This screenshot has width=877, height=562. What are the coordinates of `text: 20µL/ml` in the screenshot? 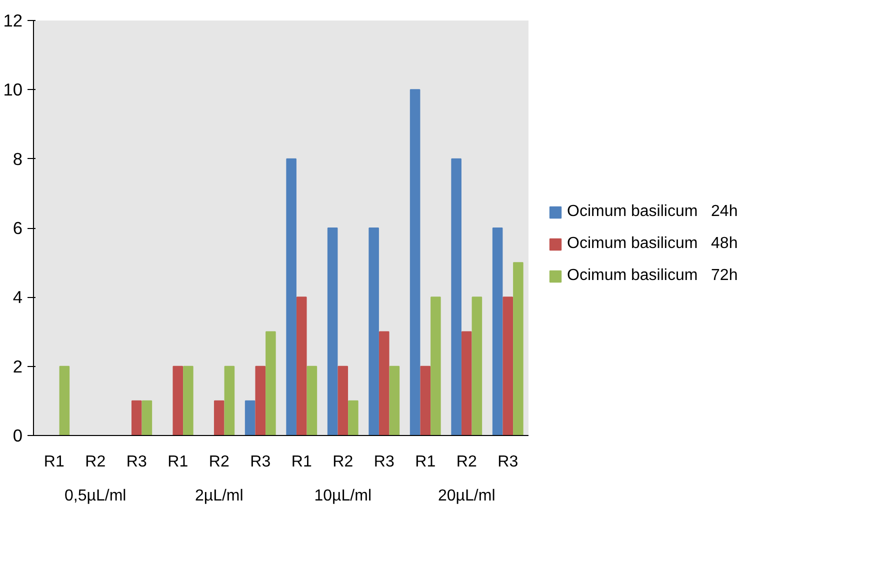 It's located at (467, 496).